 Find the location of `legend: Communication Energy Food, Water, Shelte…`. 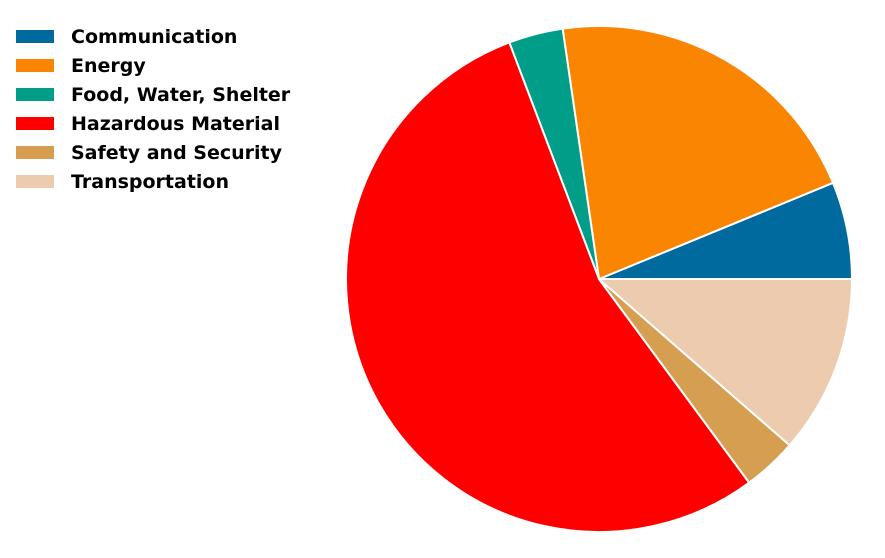

legend: Communication Energy Food, Water, Shelte… is located at coordinates (153, 109).